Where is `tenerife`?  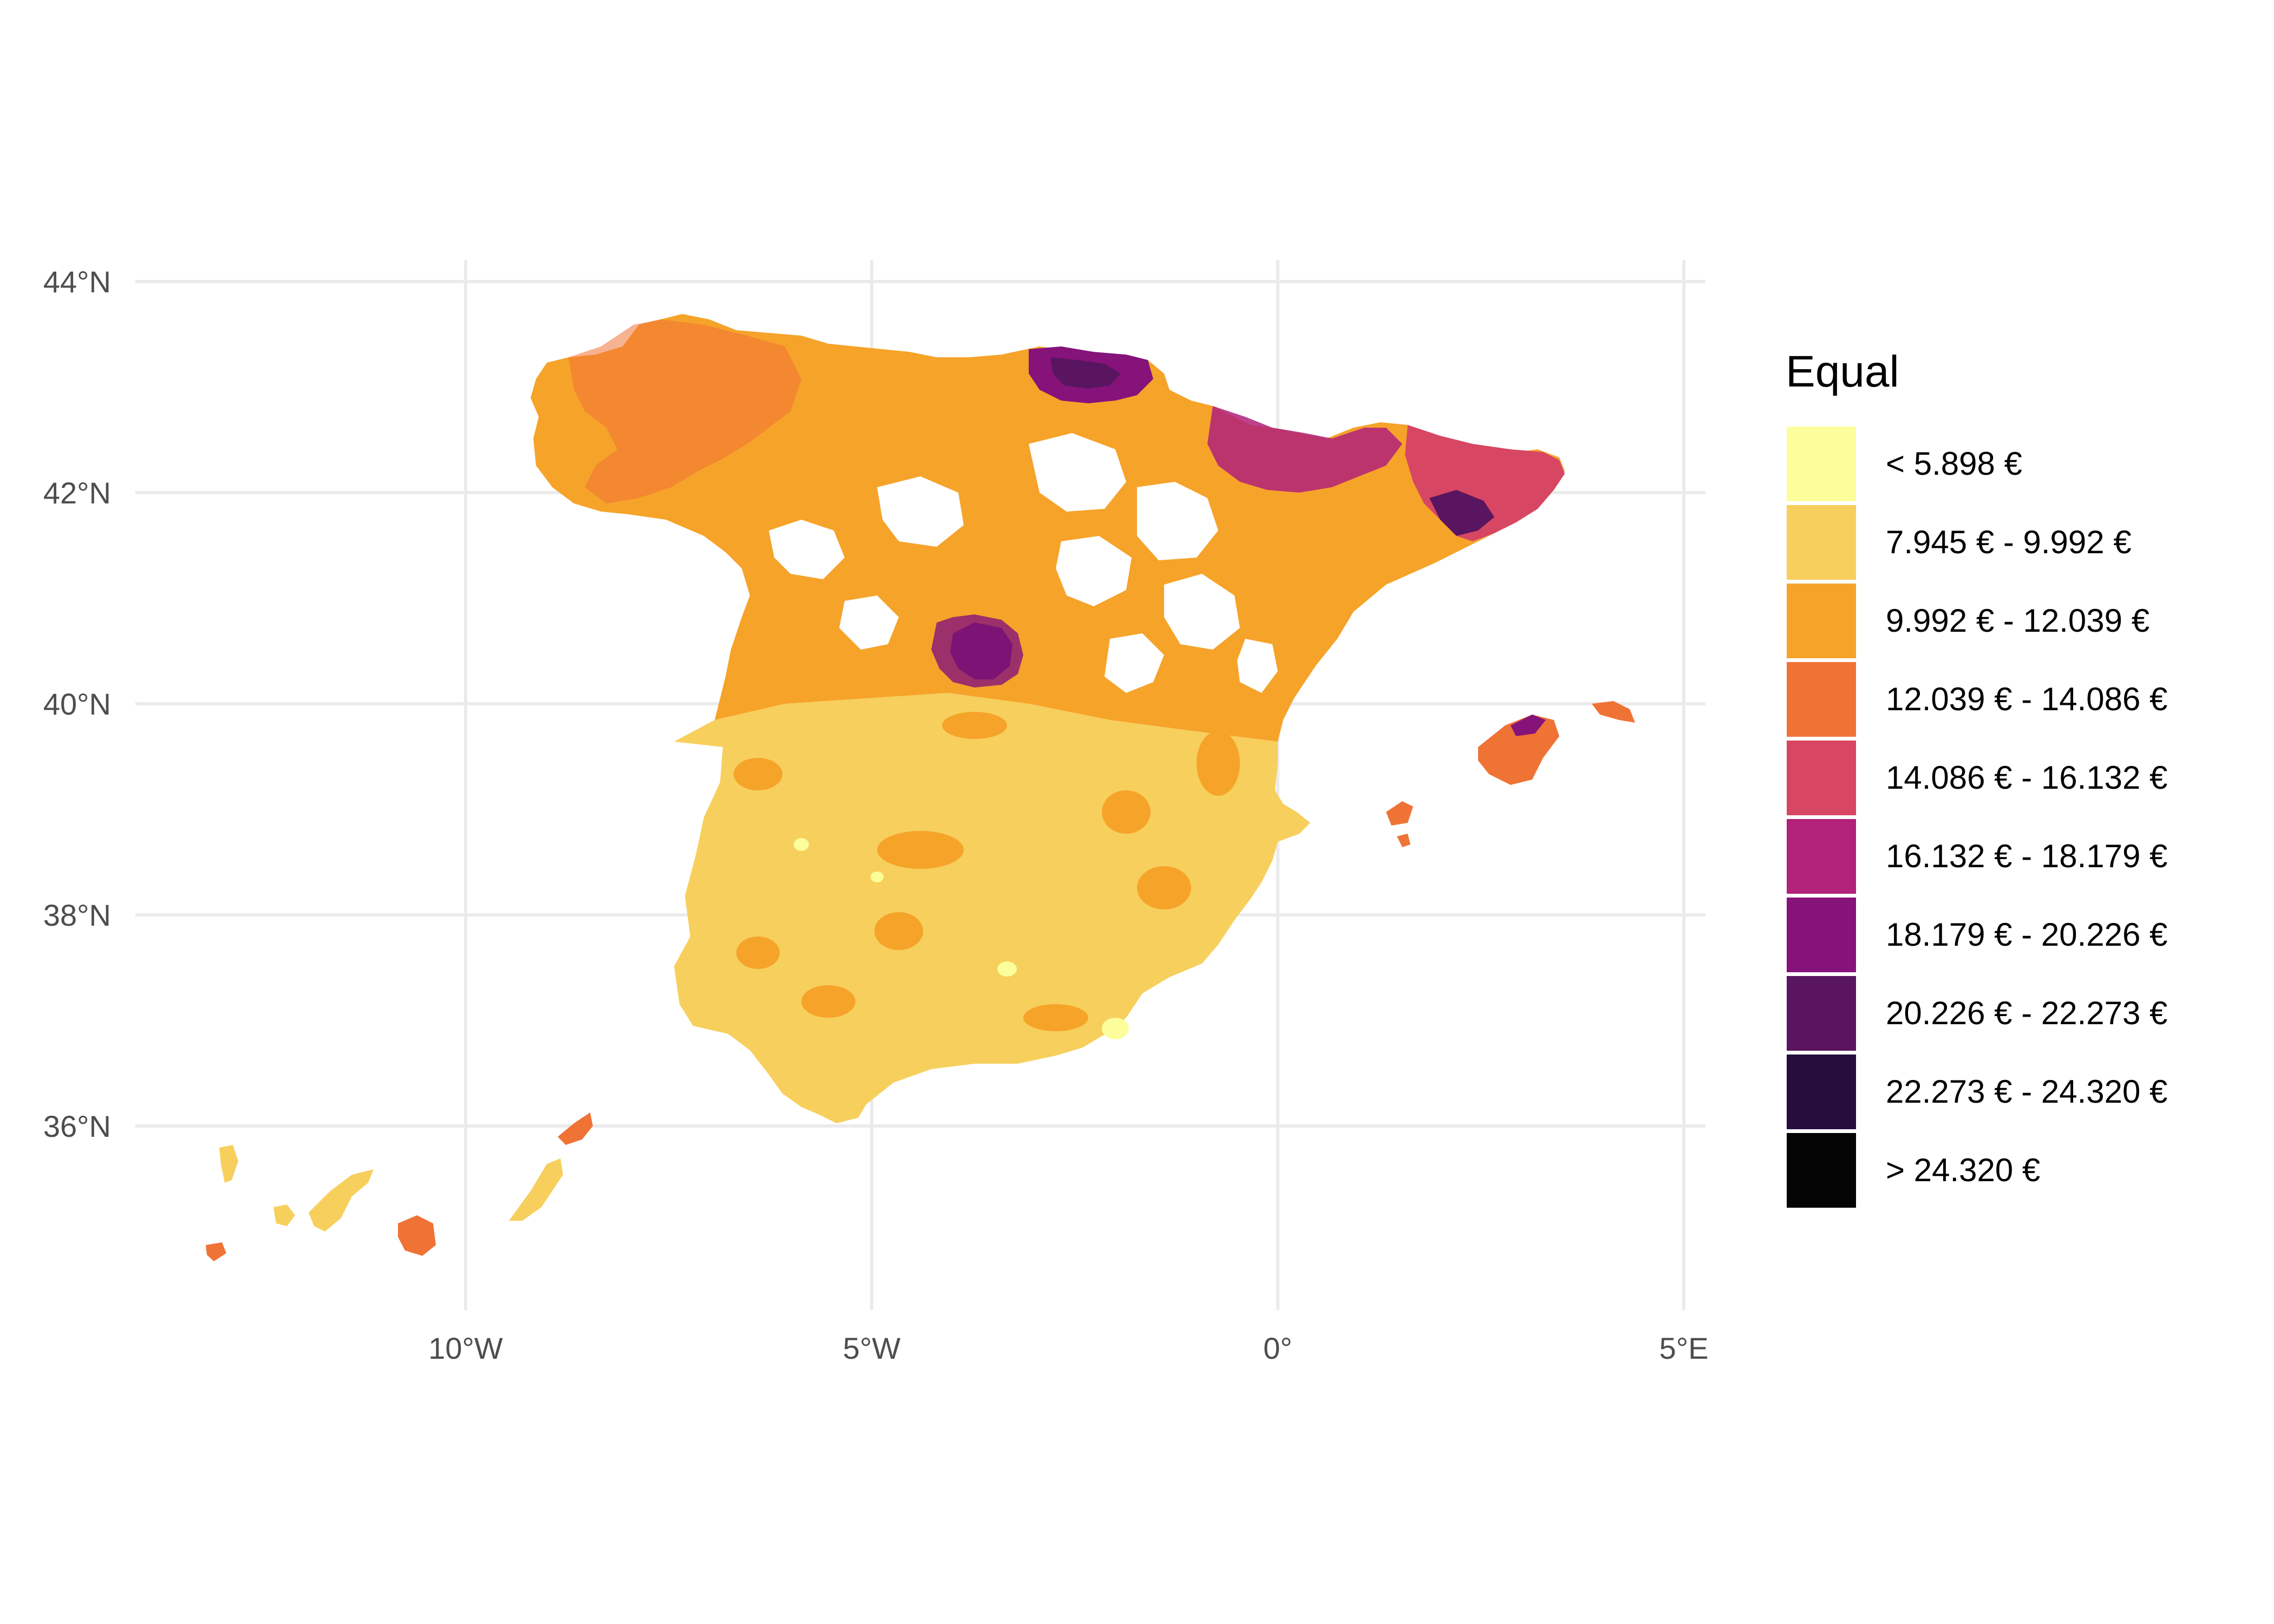
tenerife is located at coordinates (342, 1201).